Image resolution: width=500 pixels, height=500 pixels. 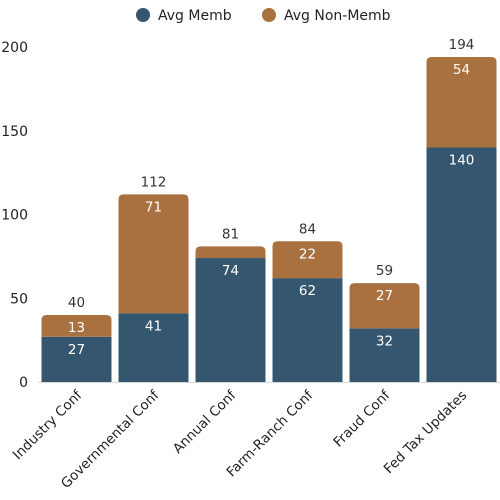 What do you see at coordinates (307, 229) in the screenshot?
I see `total-label-farm-ranch-conf: 84` at bounding box center [307, 229].